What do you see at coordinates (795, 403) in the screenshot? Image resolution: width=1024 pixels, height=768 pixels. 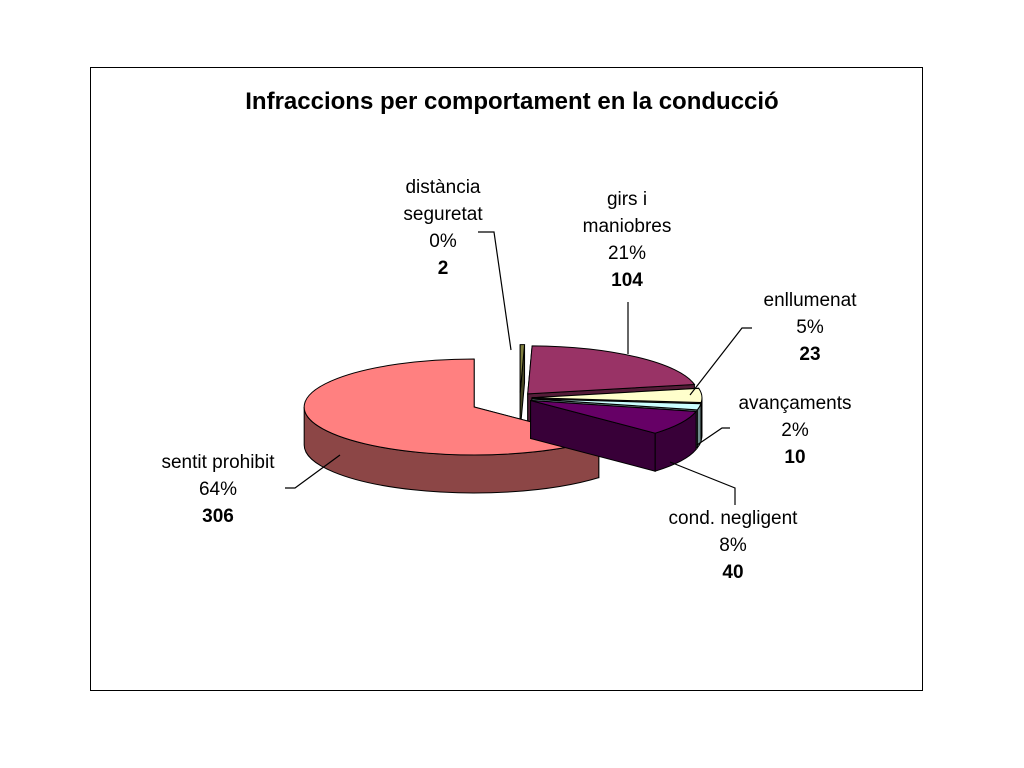 I see `slice-name: avançaments` at bounding box center [795, 403].